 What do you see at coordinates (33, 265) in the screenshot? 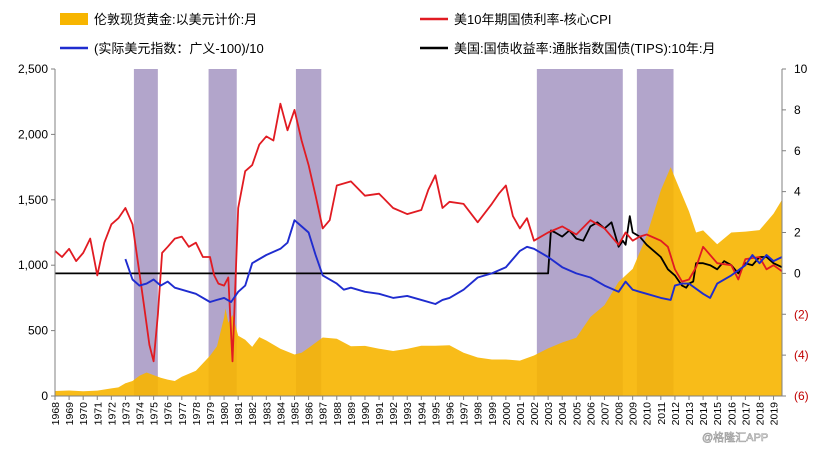
I see `y-left-tick-label: 1,000` at bounding box center [33, 265].